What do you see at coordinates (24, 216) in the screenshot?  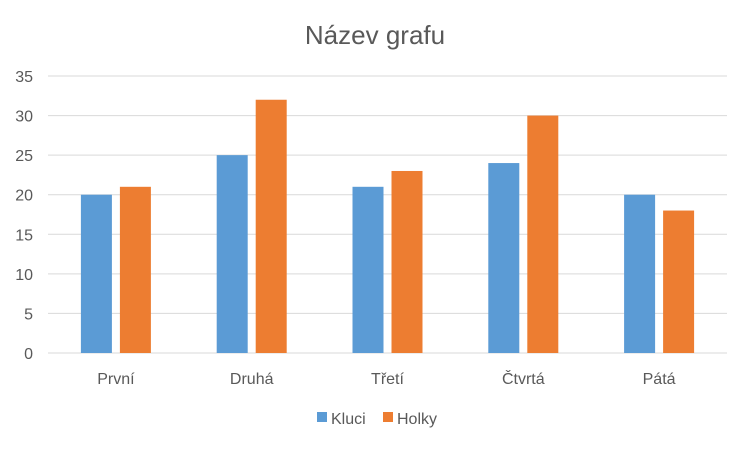 I see `y-axis-tick-labels: 0 5 10 15 20 25 30 35` at bounding box center [24, 216].